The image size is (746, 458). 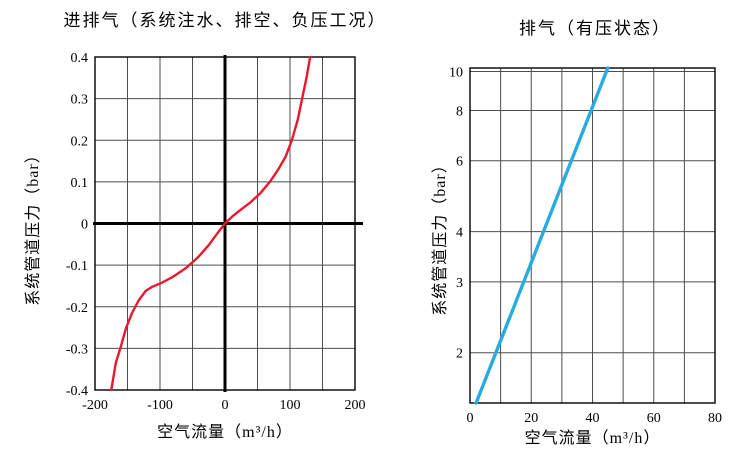 What do you see at coordinates (531, 418) in the screenshot?
I see `x-tick-label: 20` at bounding box center [531, 418].